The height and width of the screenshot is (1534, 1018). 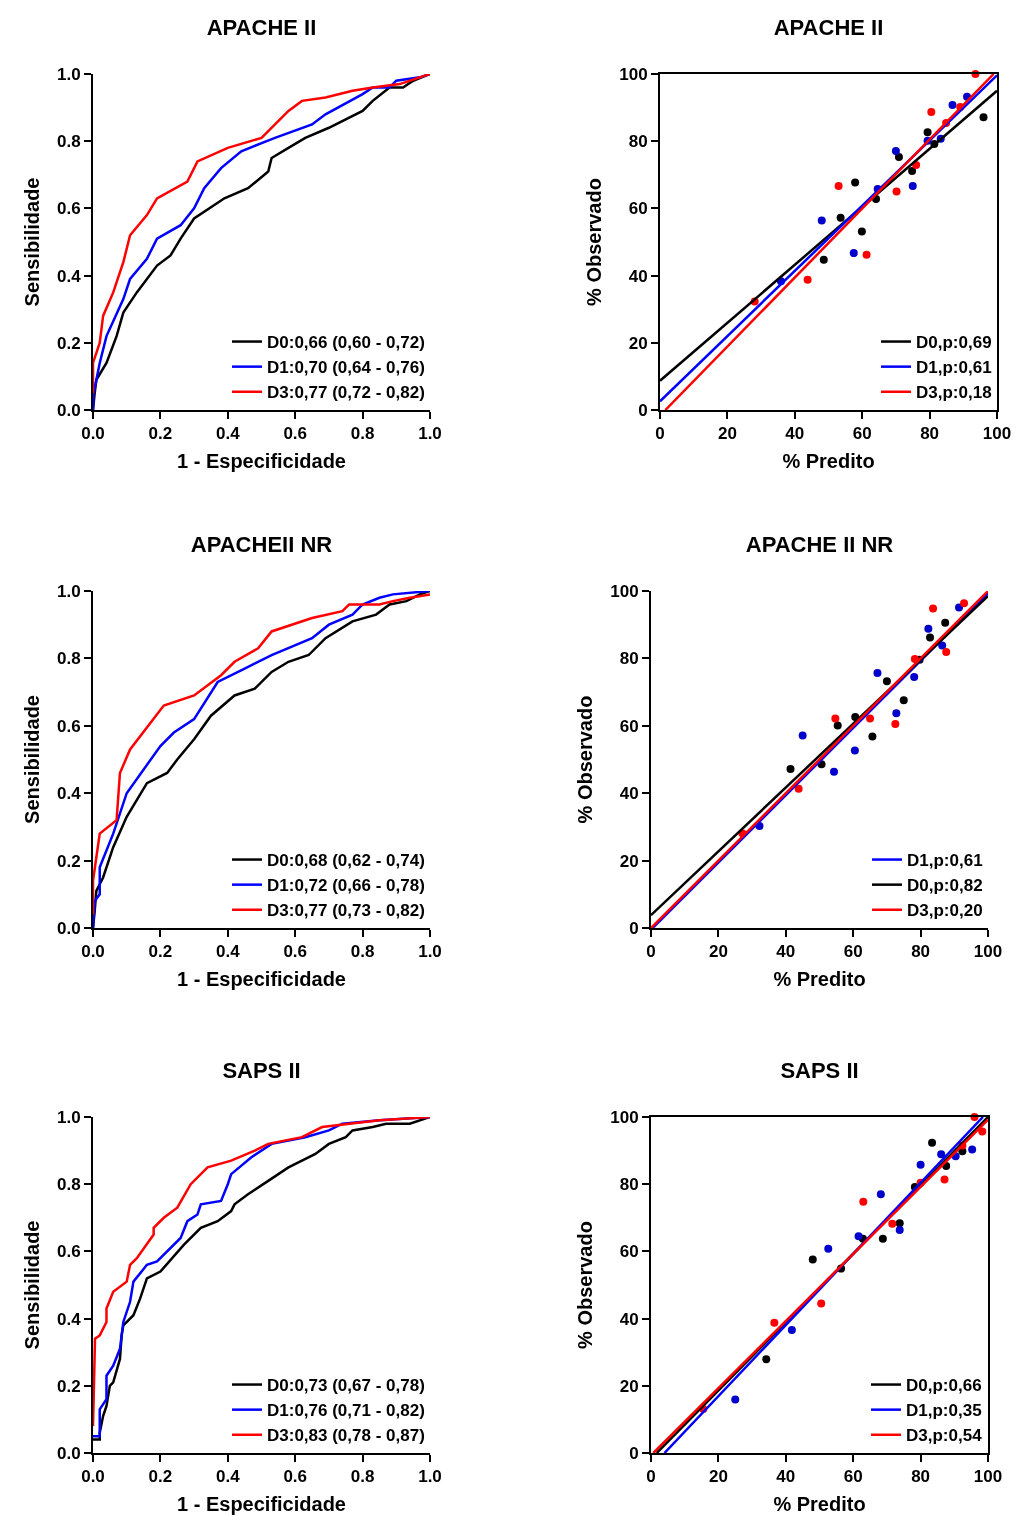 What do you see at coordinates (346, 1386) in the screenshot?
I see `legend-label: D0:0,73 (0,67 - 0,78)` at bounding box center [346, 1386].